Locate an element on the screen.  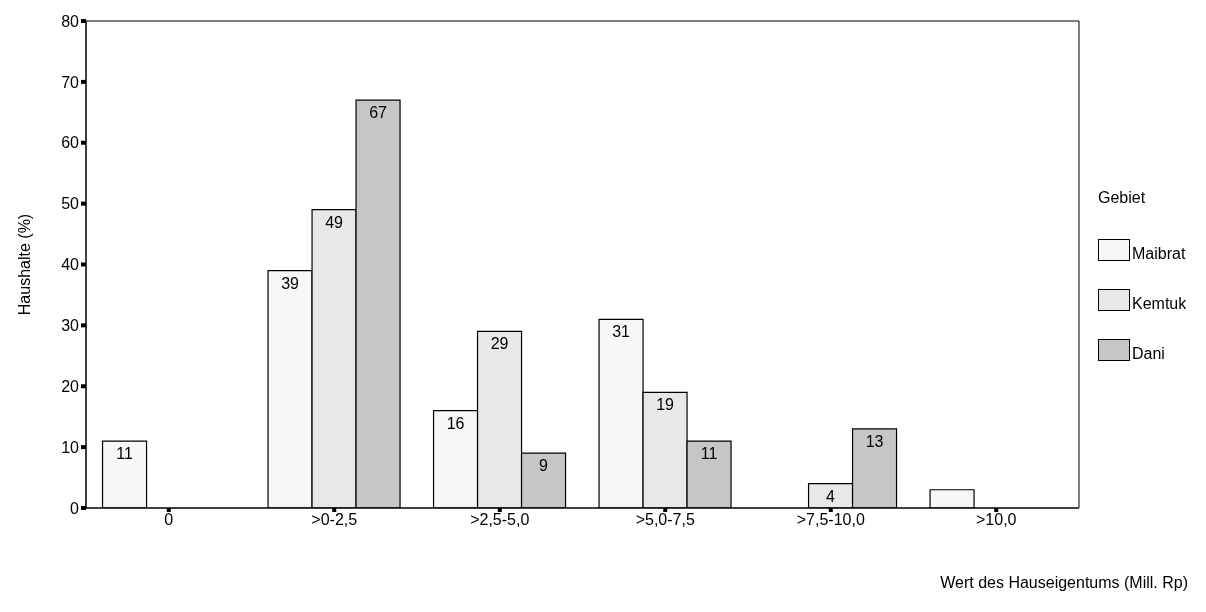
y-tick-label: 20 is located at coordinates (70, 386).